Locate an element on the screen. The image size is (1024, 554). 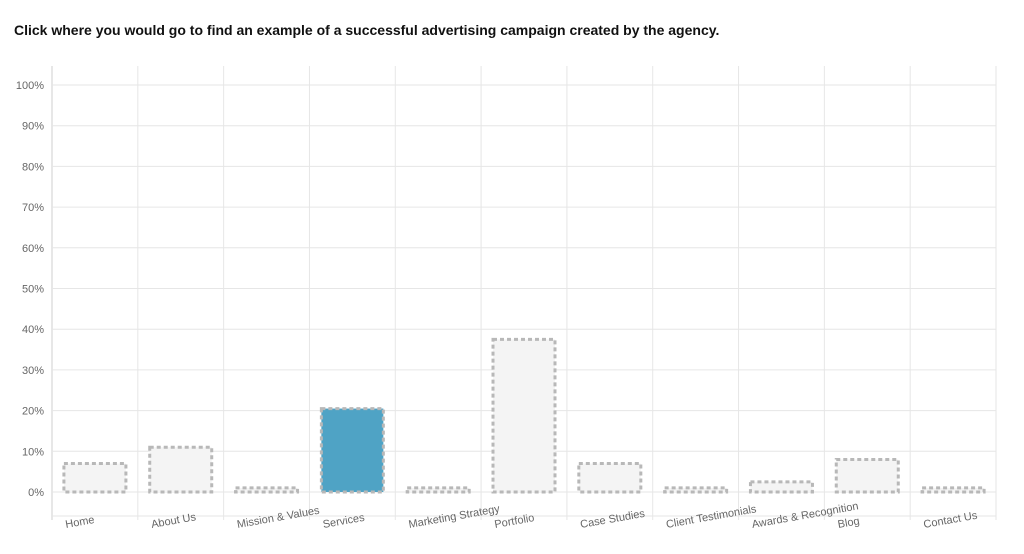
x-category-label: Home is located at coordinates (79, 522).